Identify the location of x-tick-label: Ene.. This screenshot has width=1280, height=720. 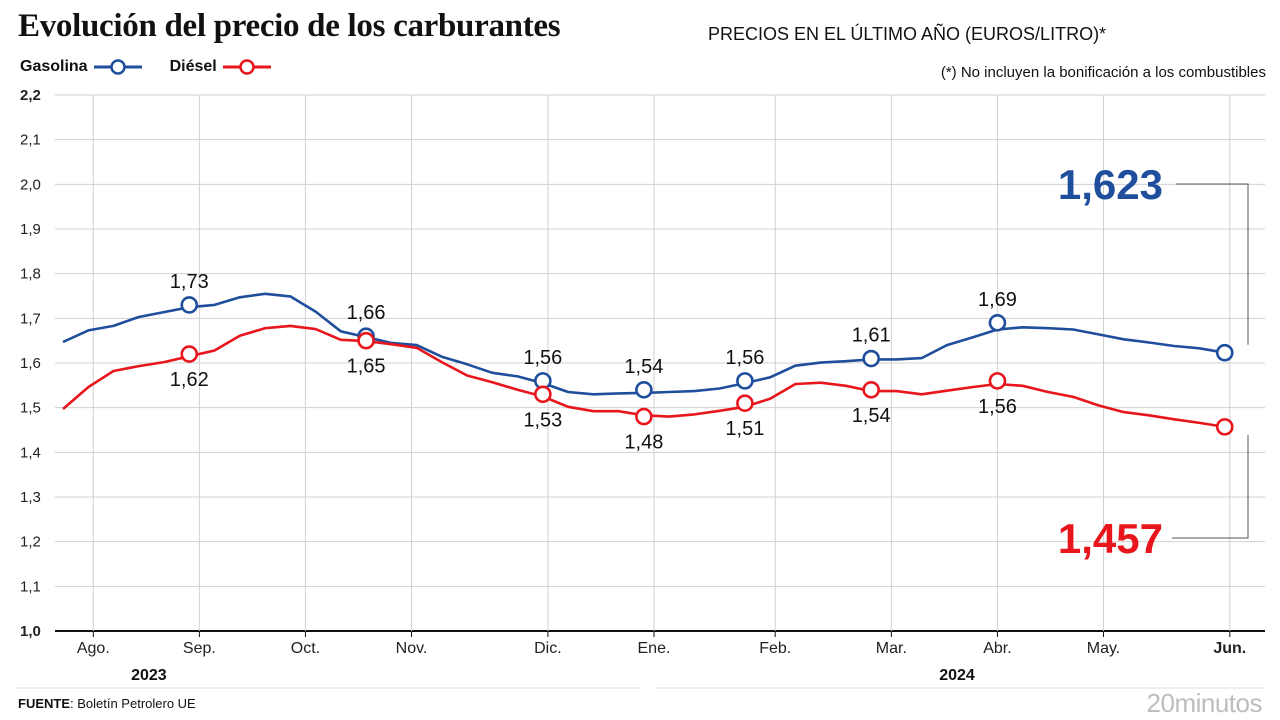
(654, 648).